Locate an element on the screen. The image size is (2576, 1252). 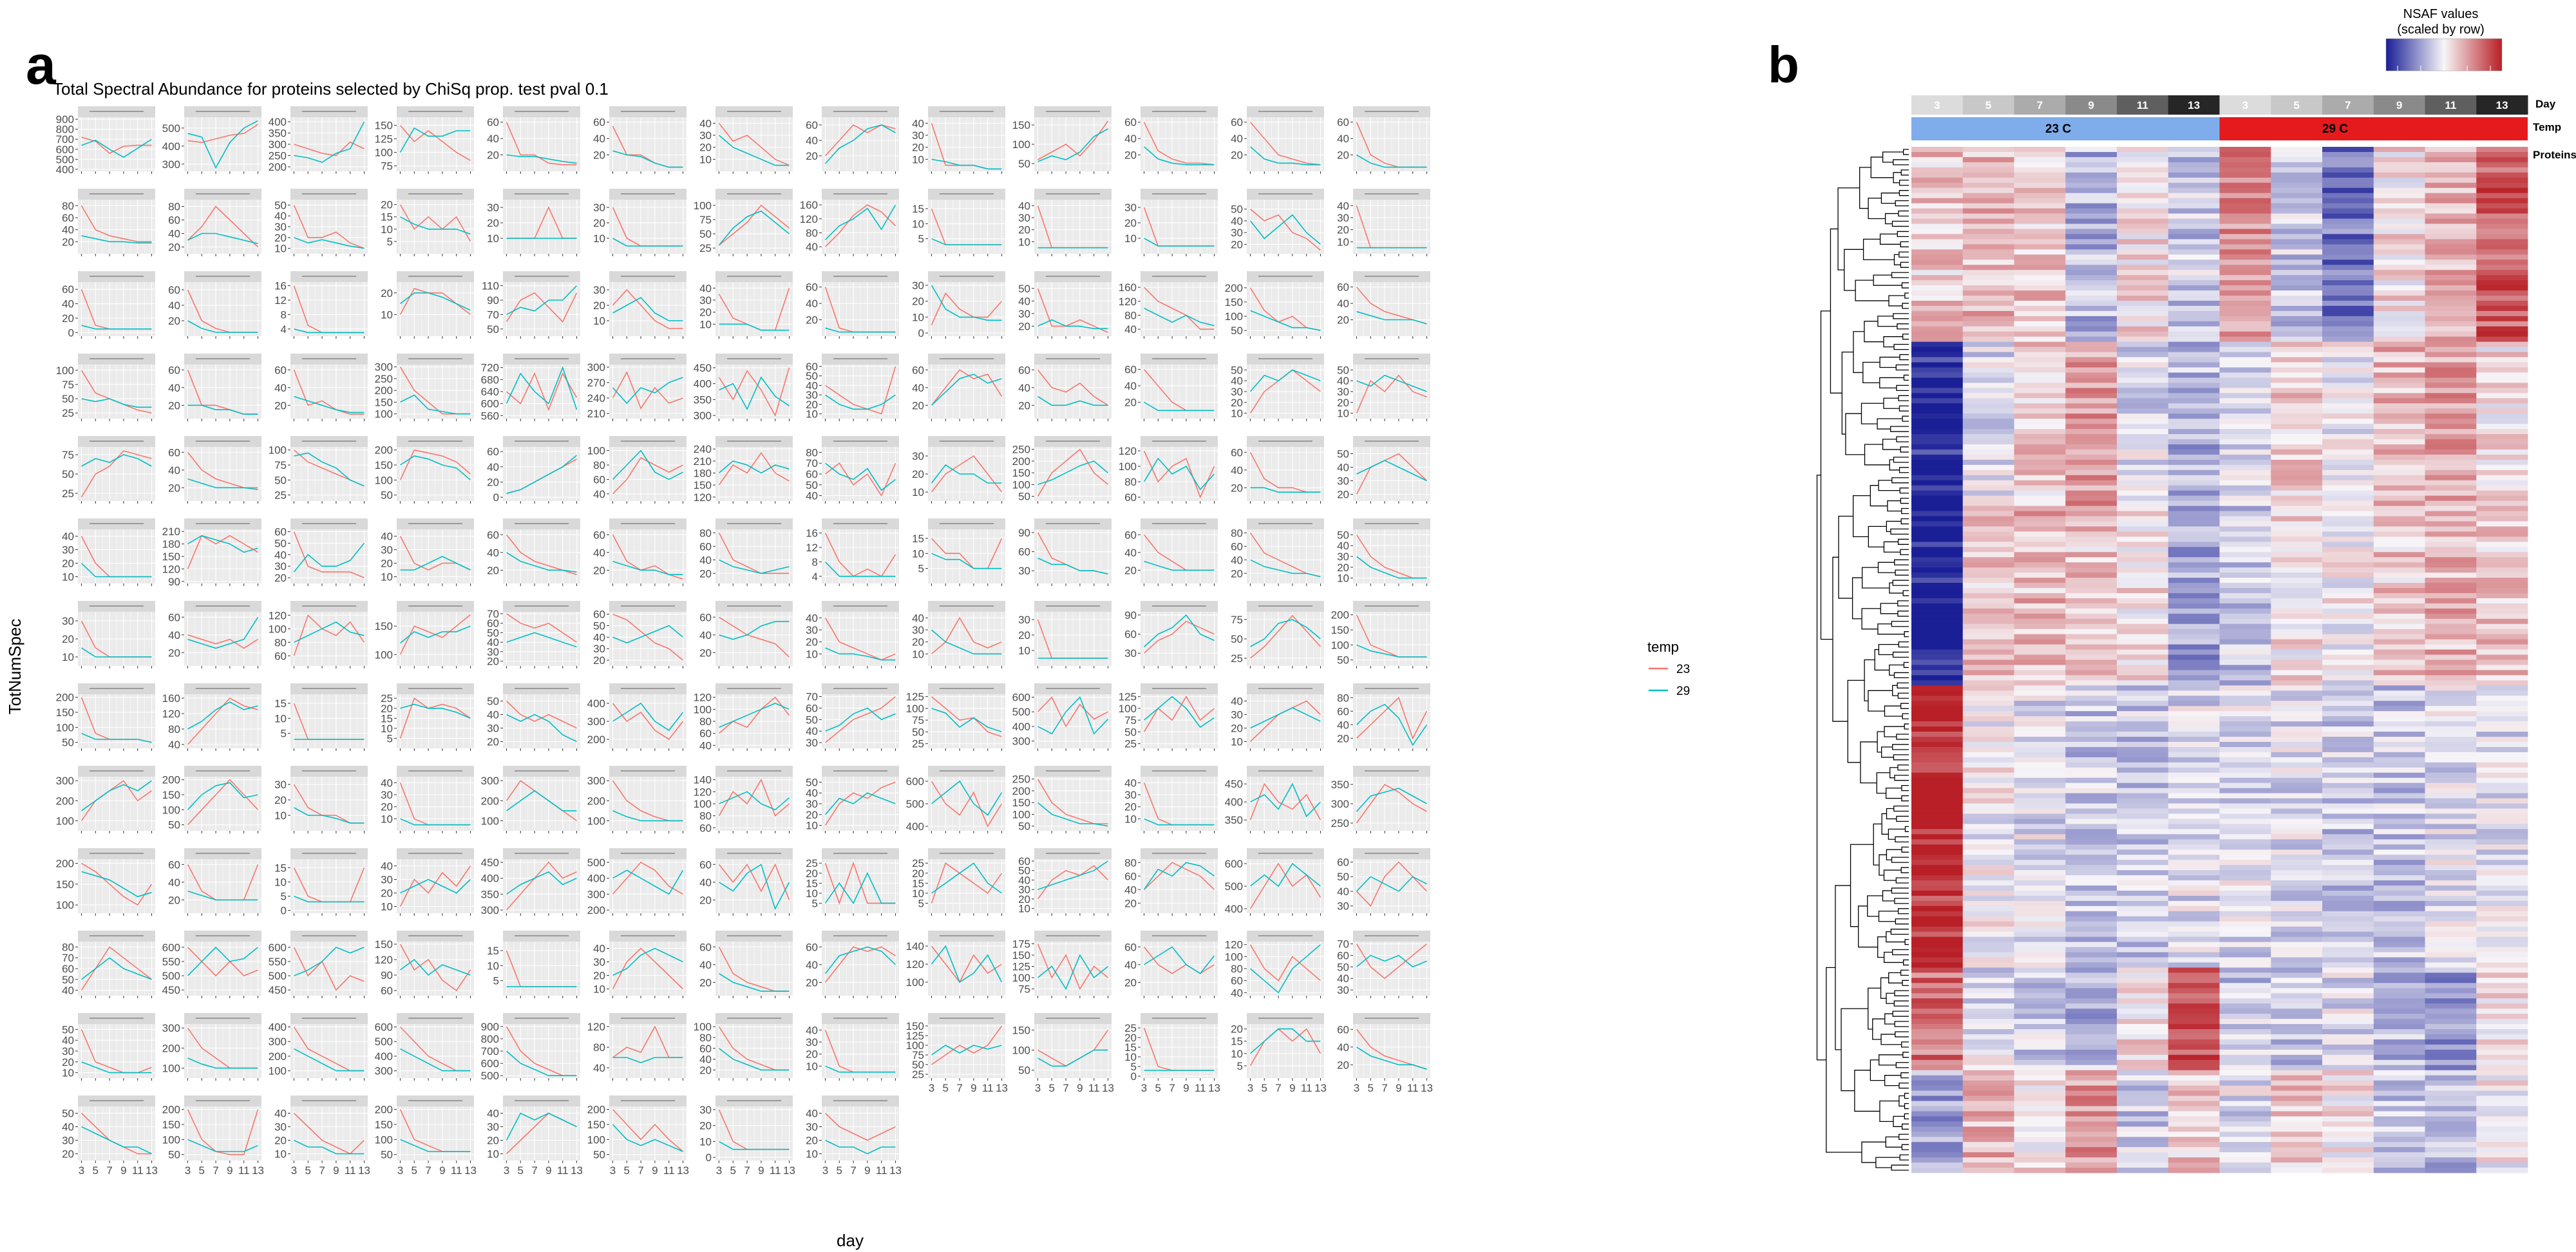
facet-panel: 25 50 75 is located at coordinates (1277, 635).